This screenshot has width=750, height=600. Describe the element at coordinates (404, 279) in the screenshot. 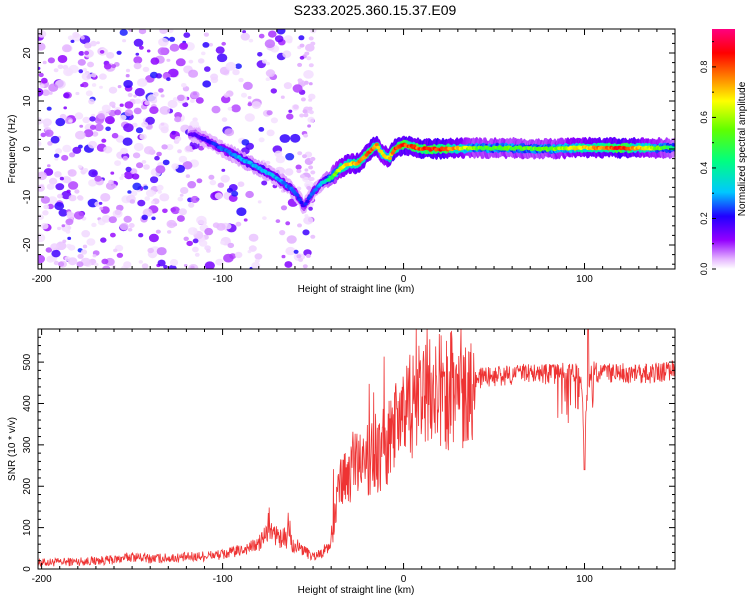

I see `x-tick-label: 0` at that location.